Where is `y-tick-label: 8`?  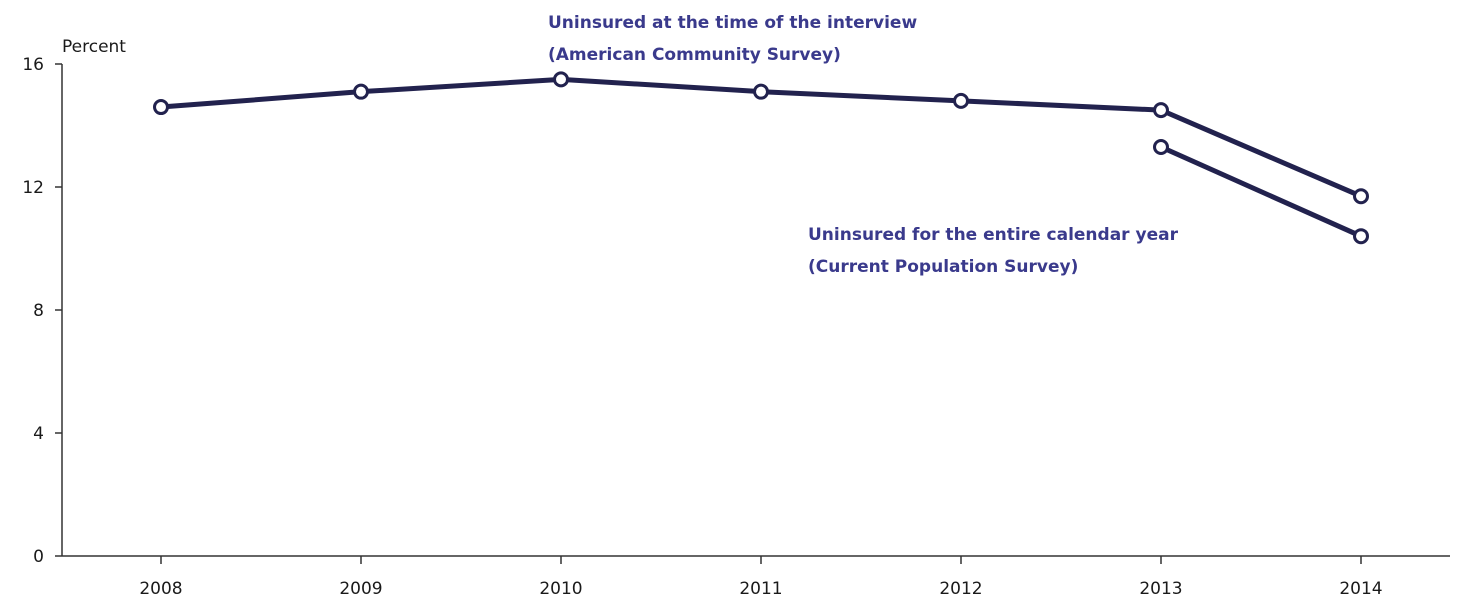
y-tick-label: 8 is located at coordinates (38, 311).